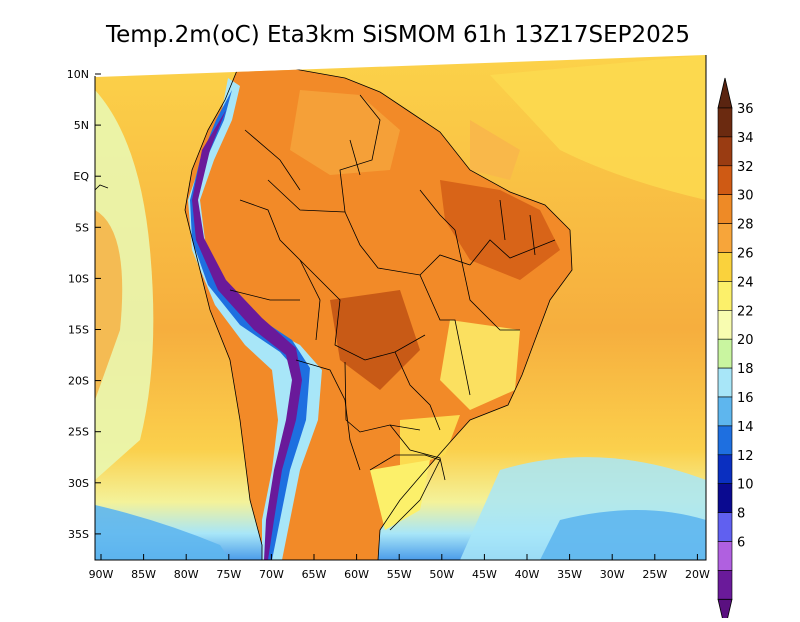  What do you see at coordinates (735, 349) in the screenshot?
I see `colorbar: 36 34 32 30 28 26 24 22 20 18 16 14 12 10 8 6` at bounding box center [735, 349].